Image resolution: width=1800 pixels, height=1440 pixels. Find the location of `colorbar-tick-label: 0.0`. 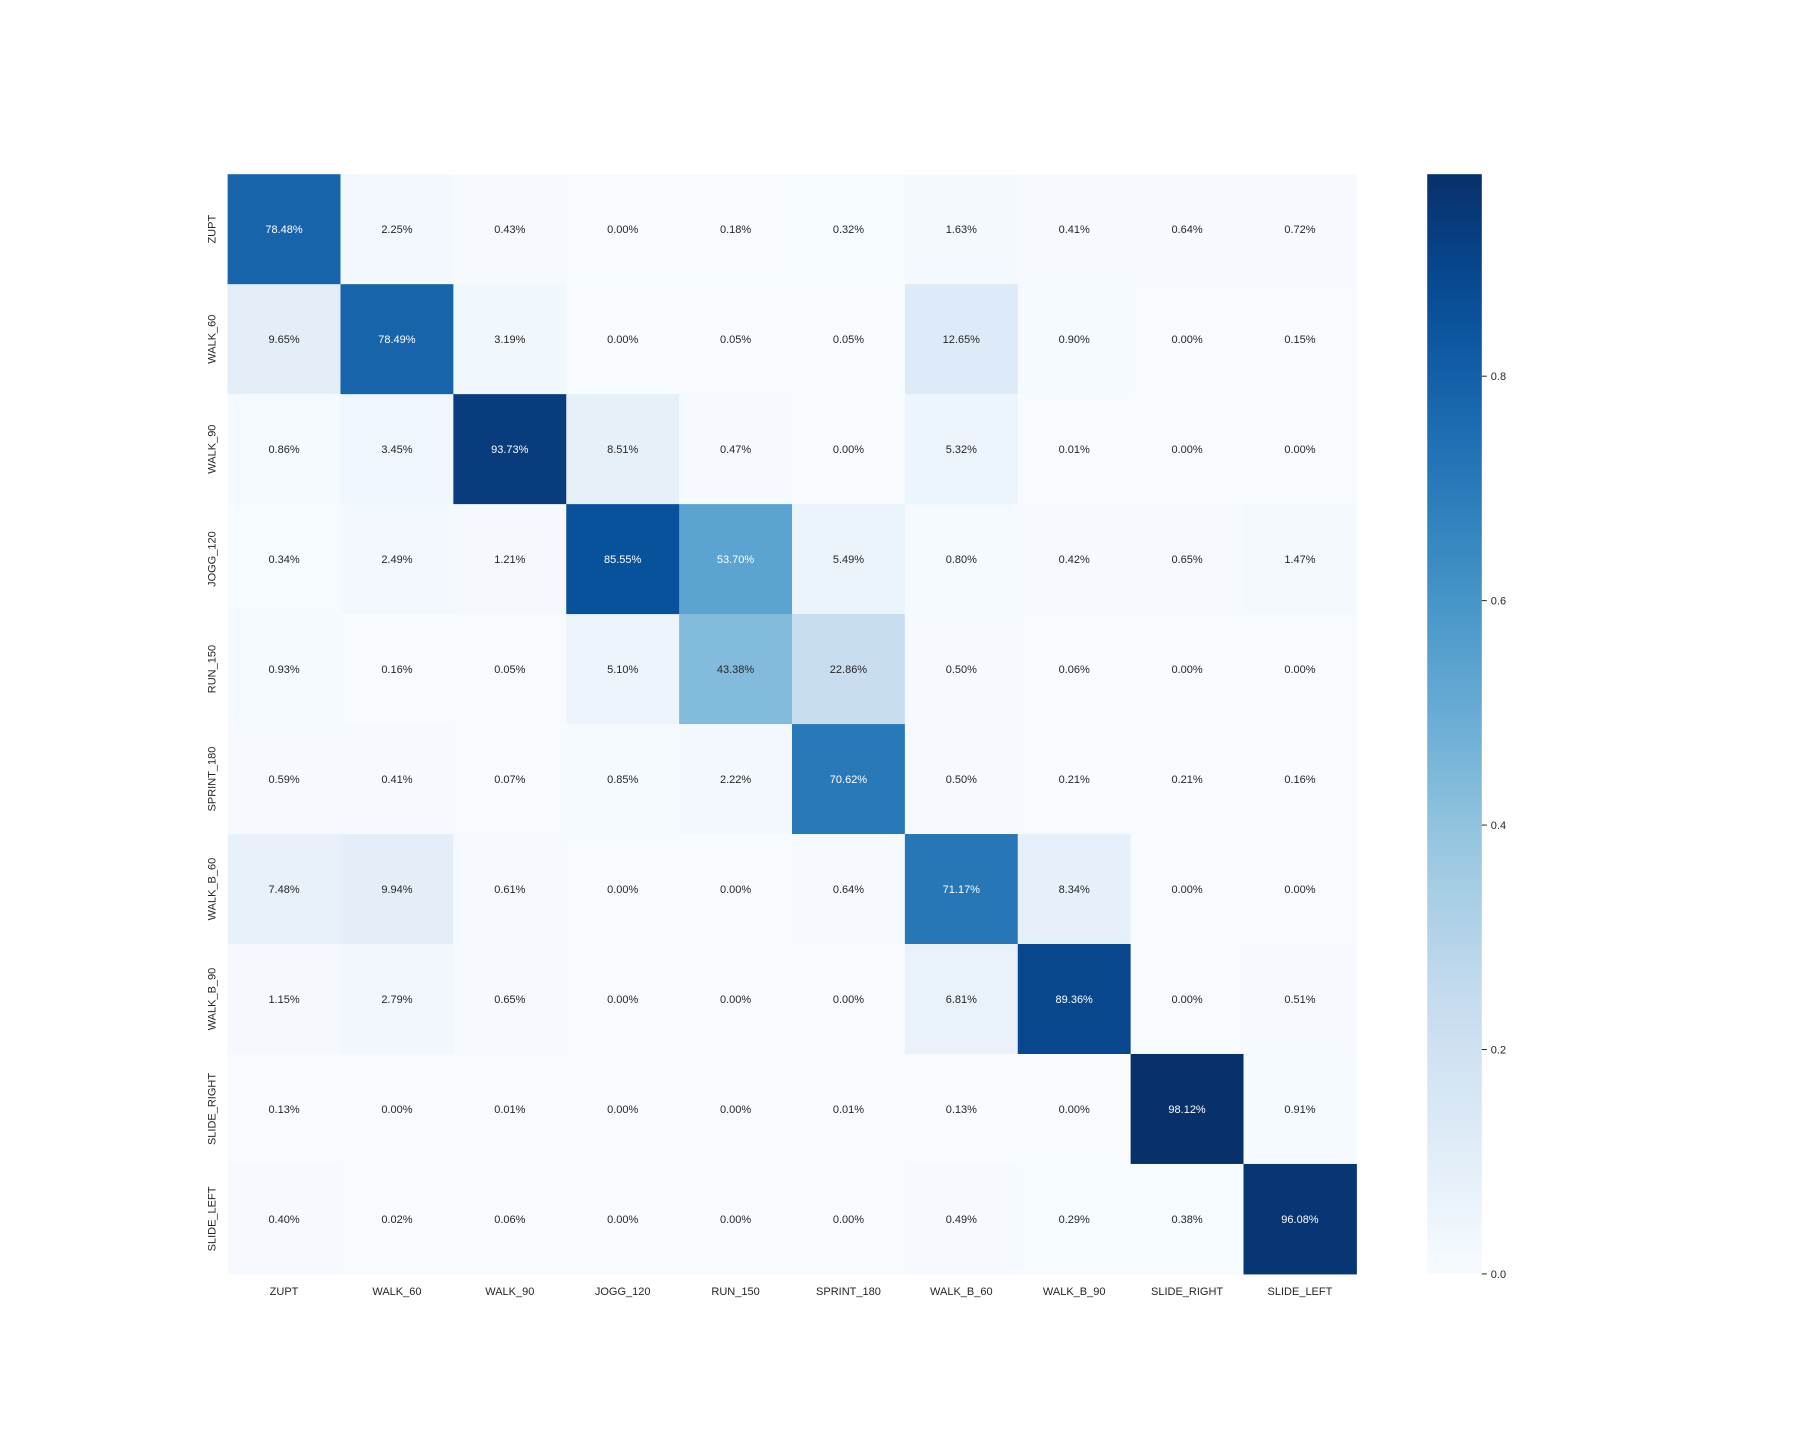

colorbar-tick-label: 0.0 is located at coordinates (1498, 1275).